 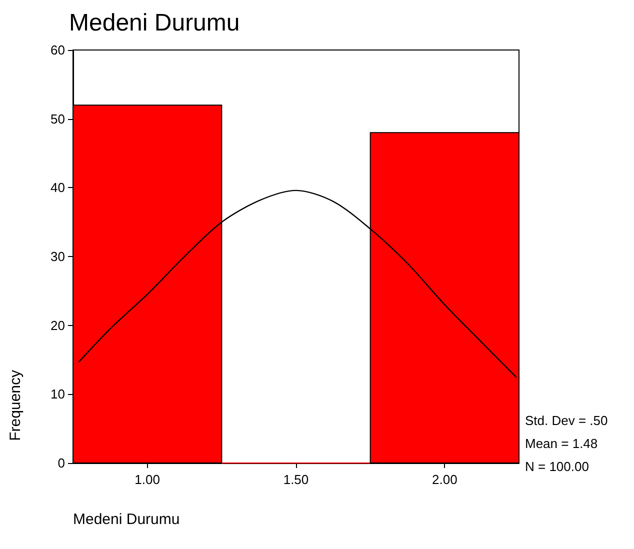 I want to click on y-tick-label: 20, so click(x=57, y=325).